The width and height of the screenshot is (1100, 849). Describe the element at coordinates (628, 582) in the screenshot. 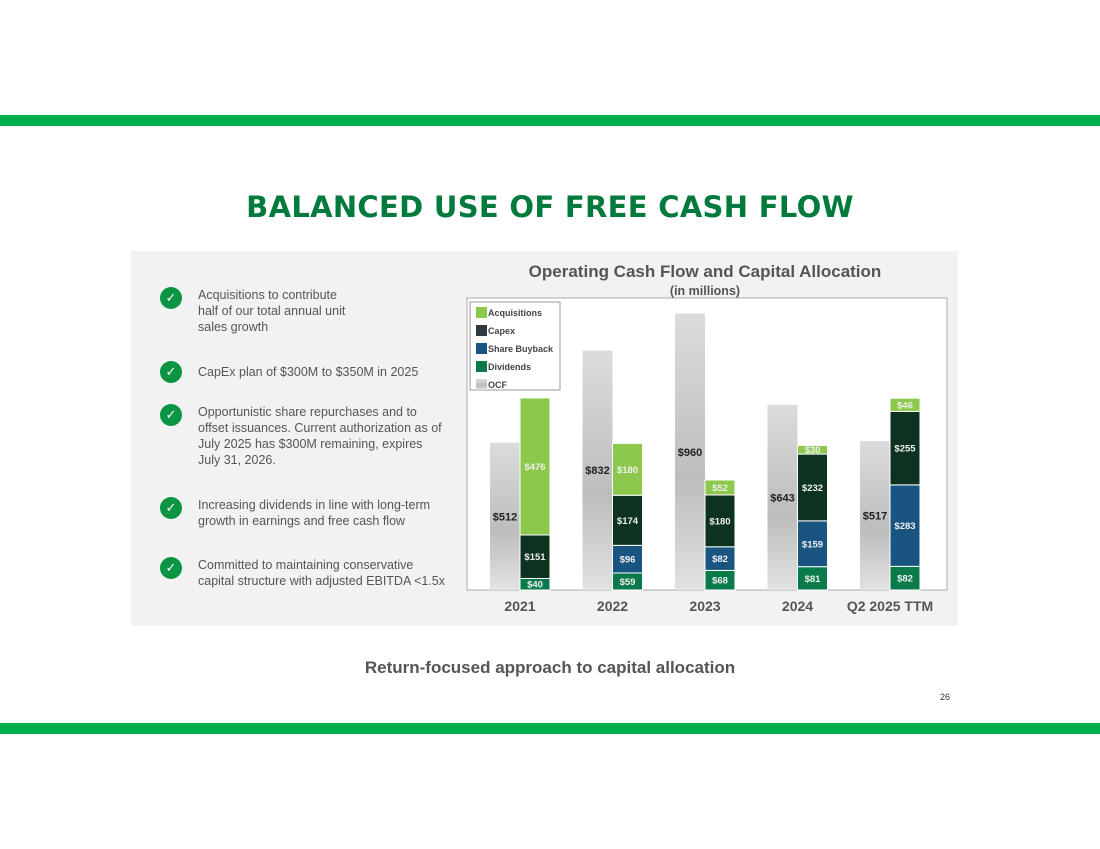

I see `segment-label: $59` at that location.